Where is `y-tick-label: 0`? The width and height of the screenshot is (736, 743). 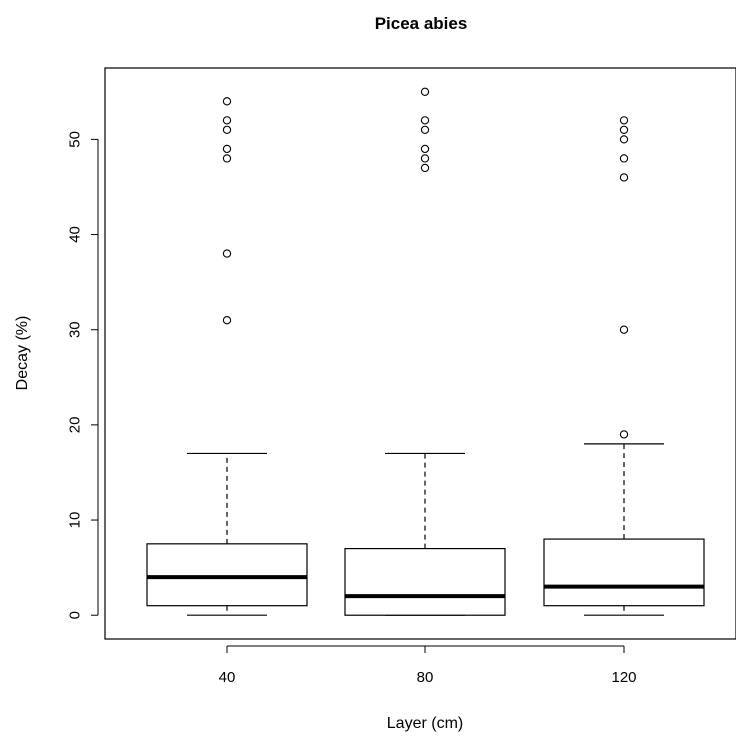
y-tick-label: 0 is located at coordinates (75, 615).